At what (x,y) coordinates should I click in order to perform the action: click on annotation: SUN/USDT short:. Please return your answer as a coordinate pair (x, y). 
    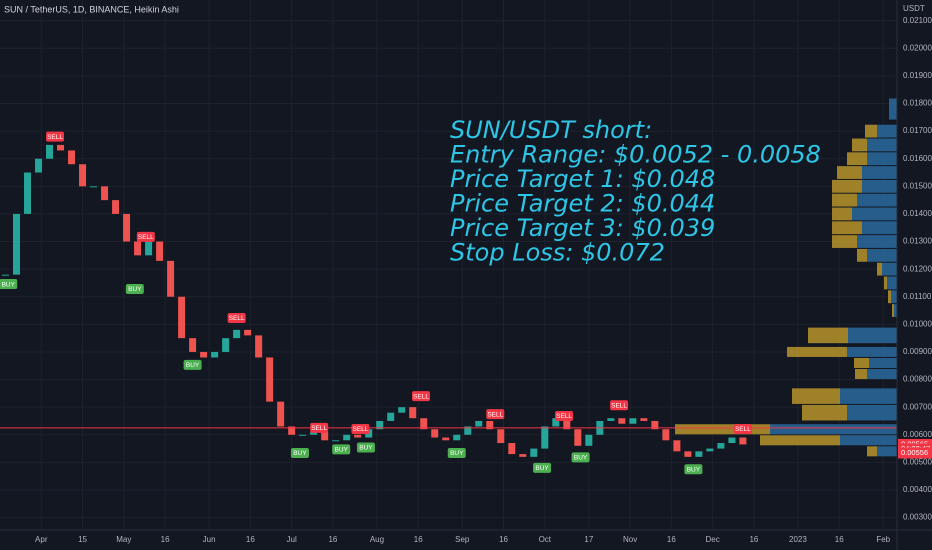
    Looking at the image, I should click on (551, 130).